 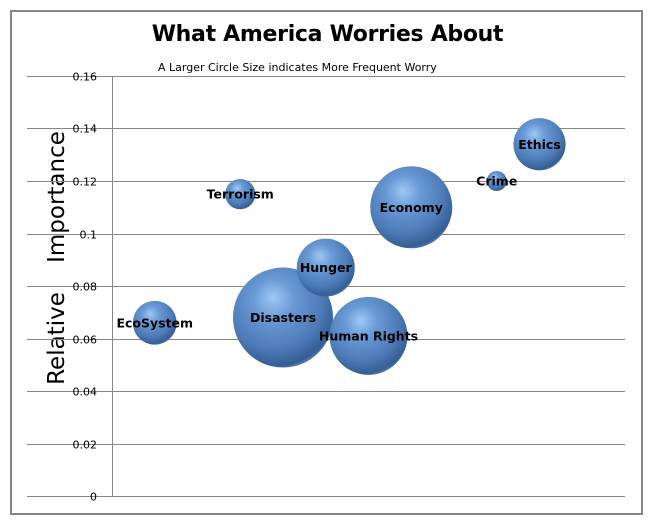 I want to click on bubble-economy, so click(x=411, y=207).